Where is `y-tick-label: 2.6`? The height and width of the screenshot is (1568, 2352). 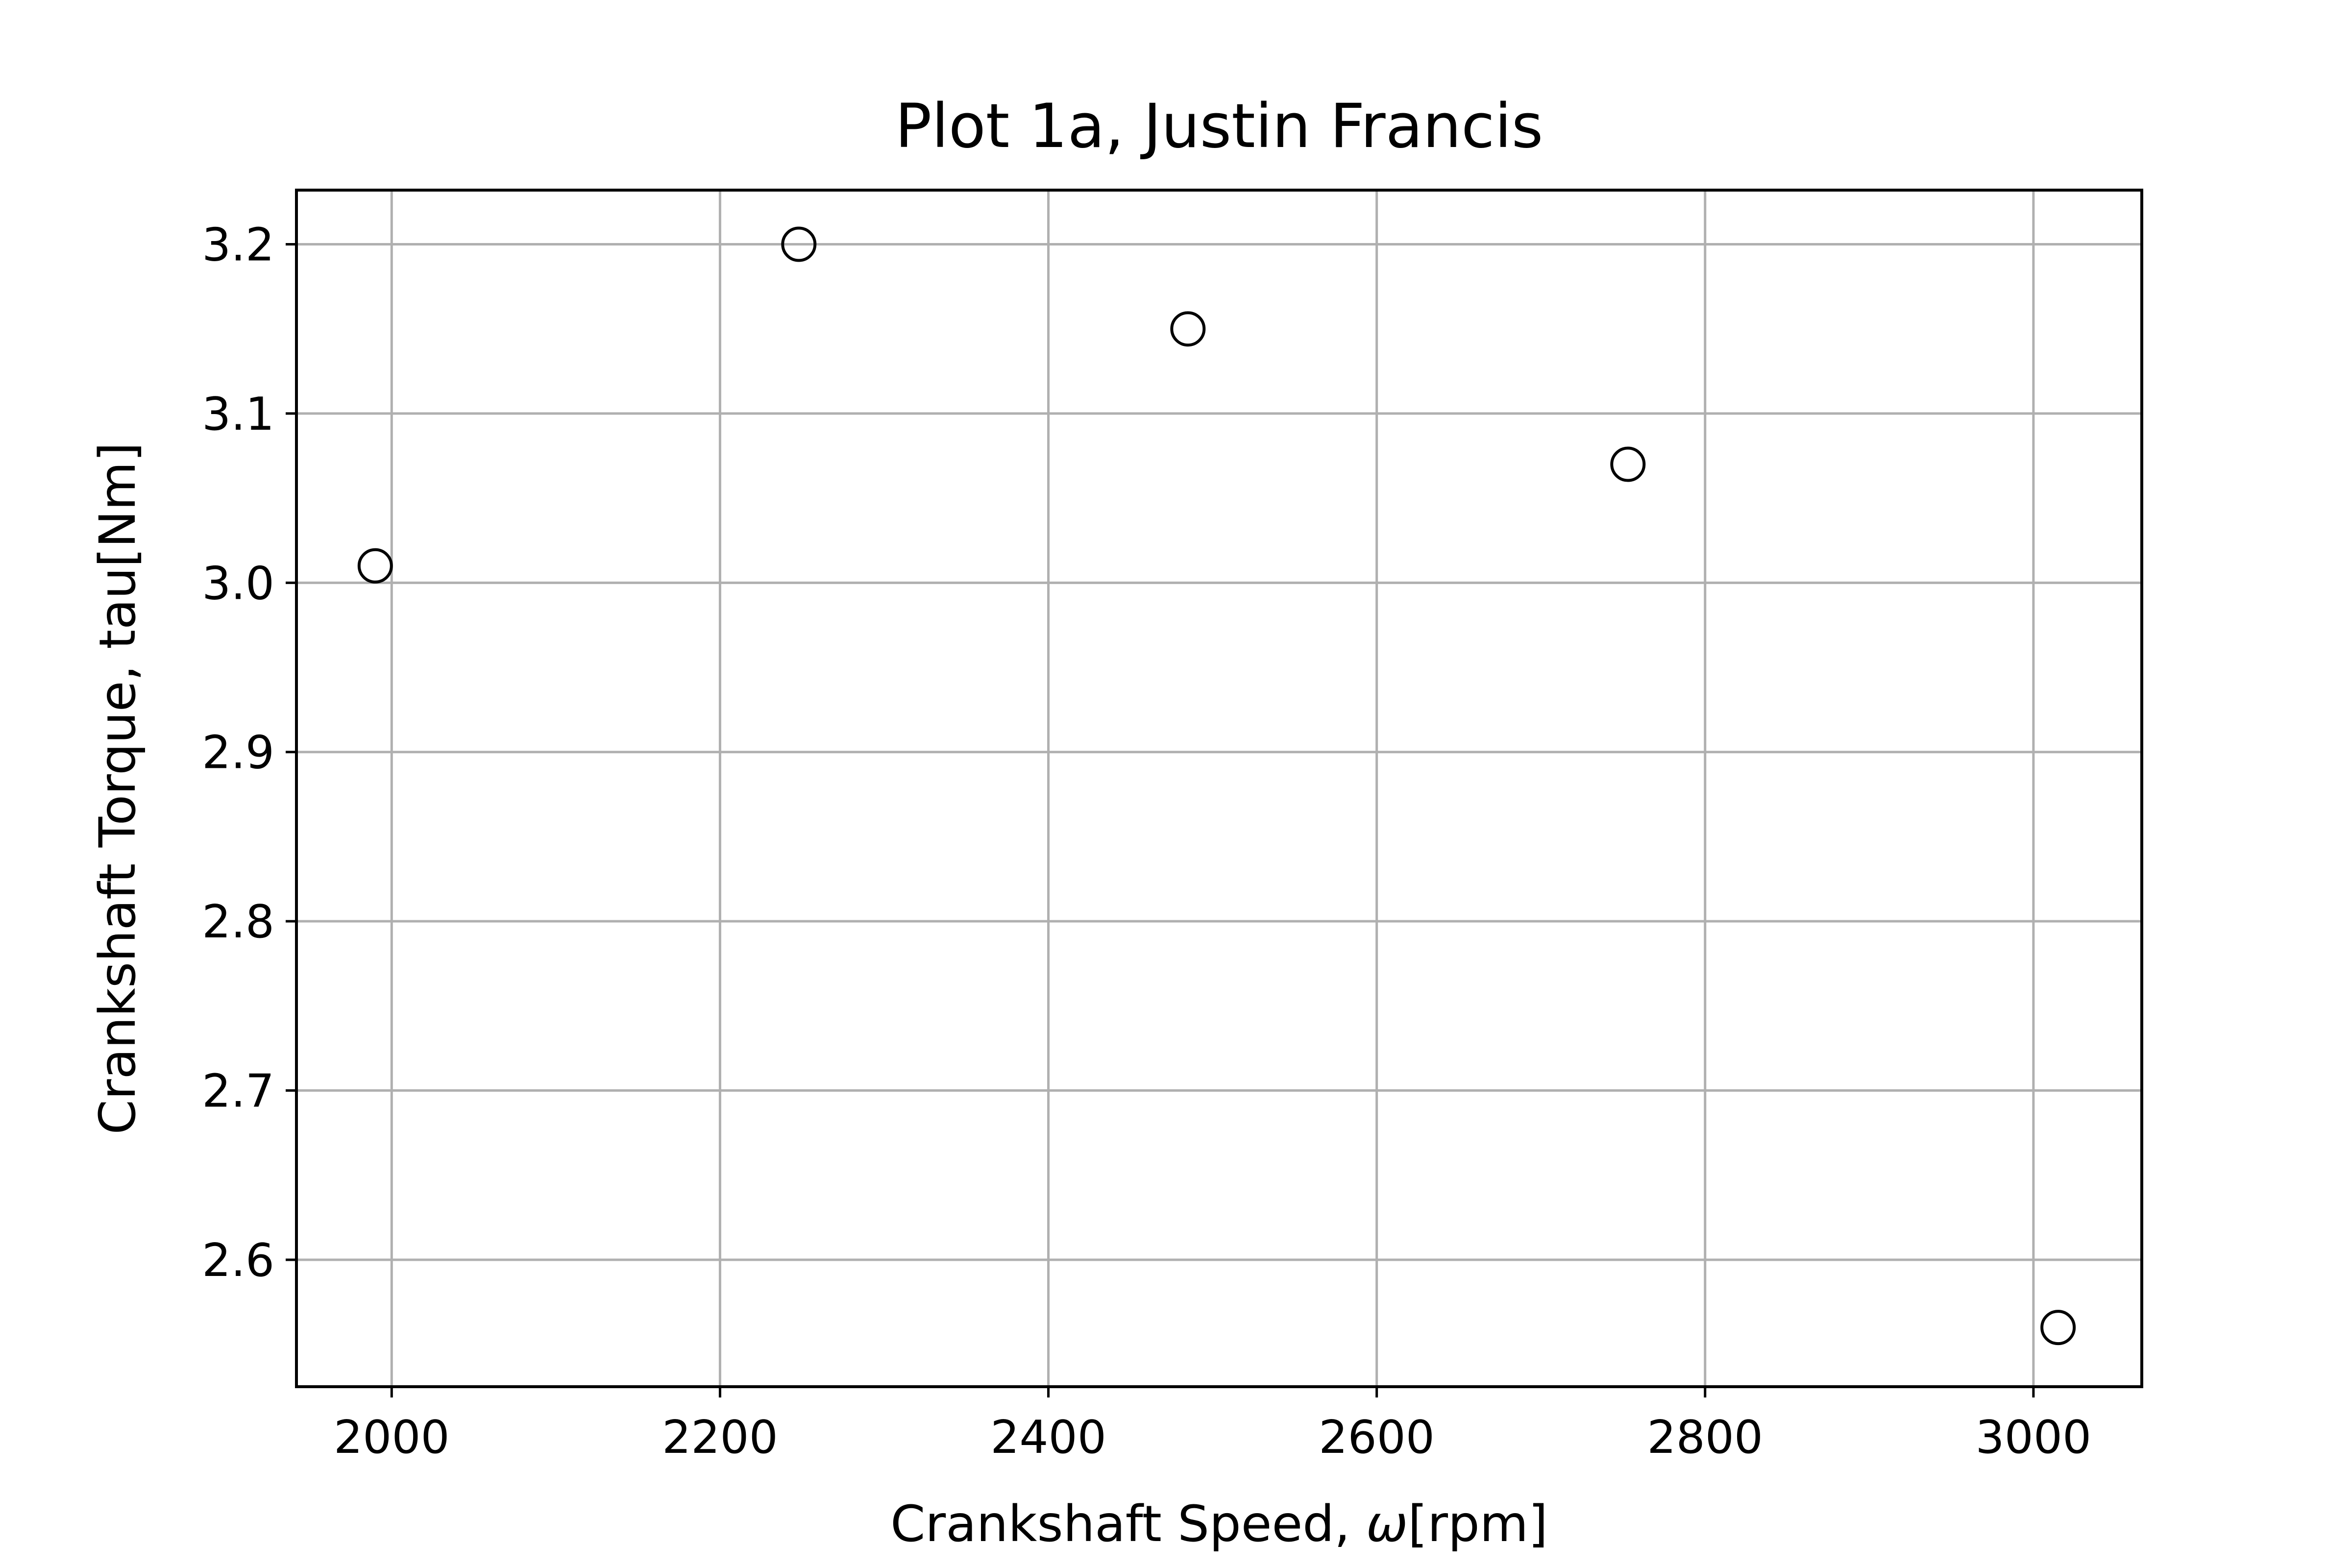
y-tick-label: 2.6 is located at coordinates (238, 1260).